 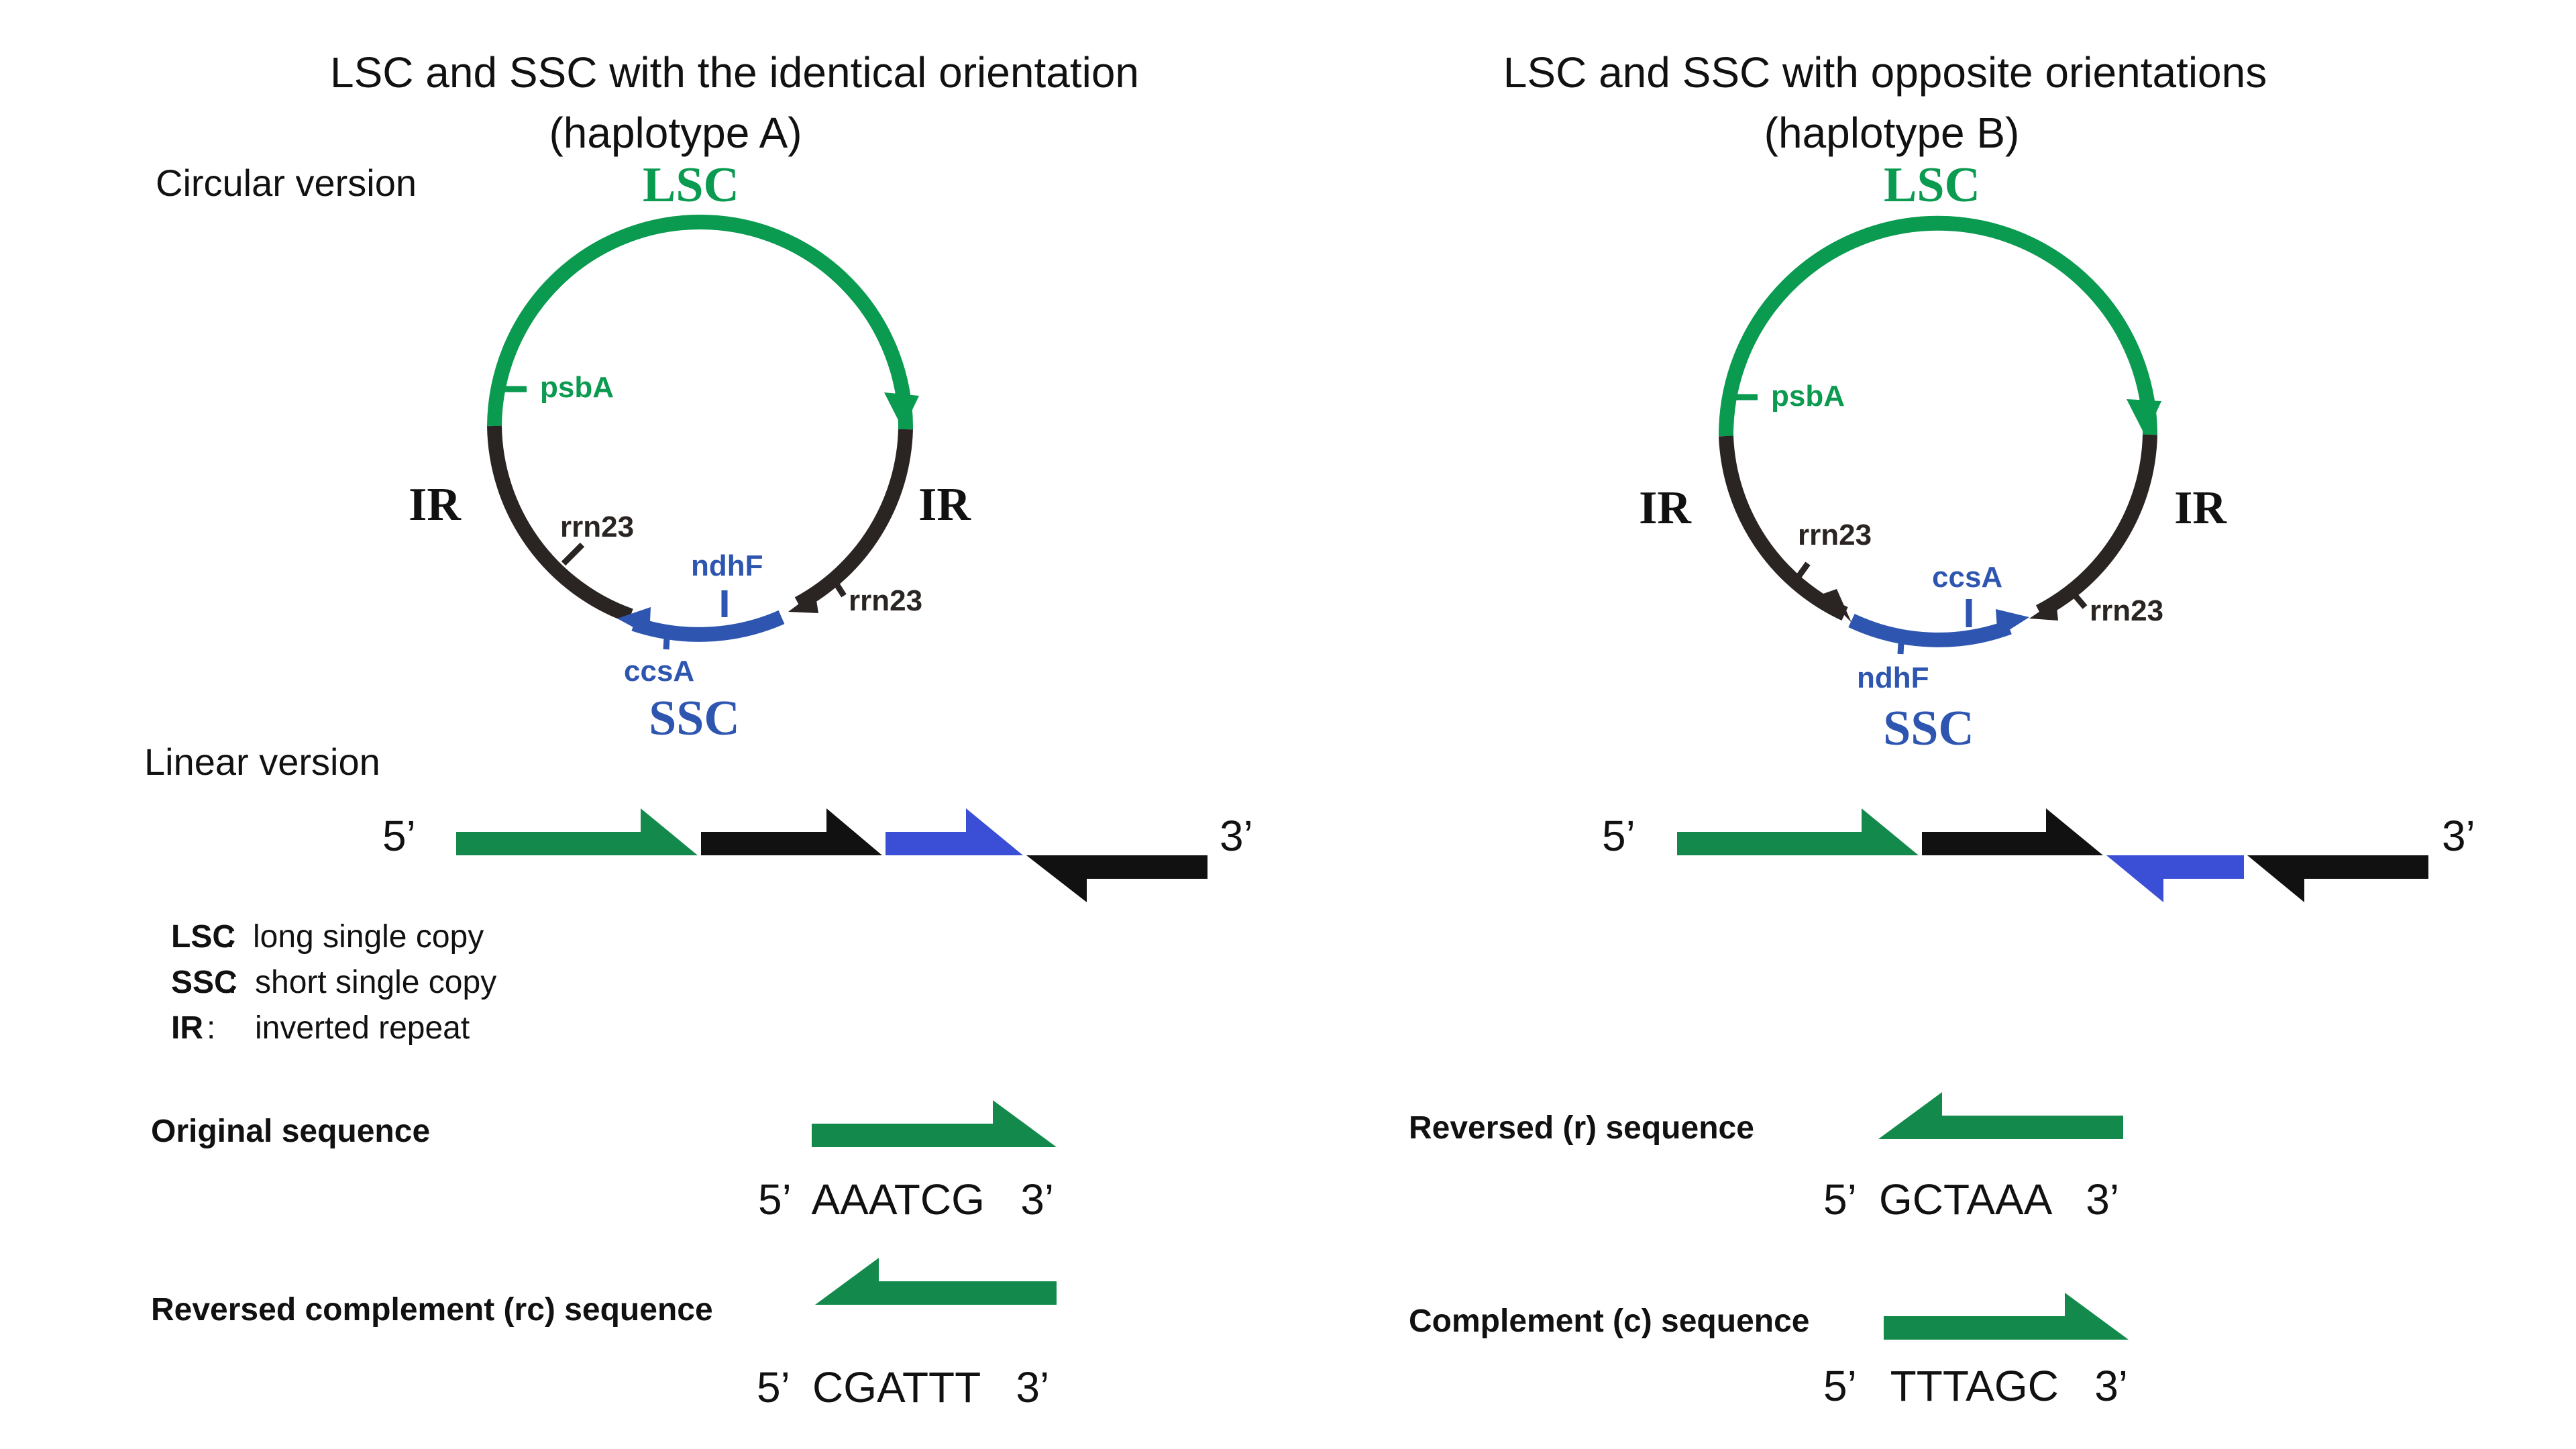 What do you see at coordinates (659, 671) in the screenshot?
I see `gene-ccsa-a: ccsA` at bounding box center [659, 671].